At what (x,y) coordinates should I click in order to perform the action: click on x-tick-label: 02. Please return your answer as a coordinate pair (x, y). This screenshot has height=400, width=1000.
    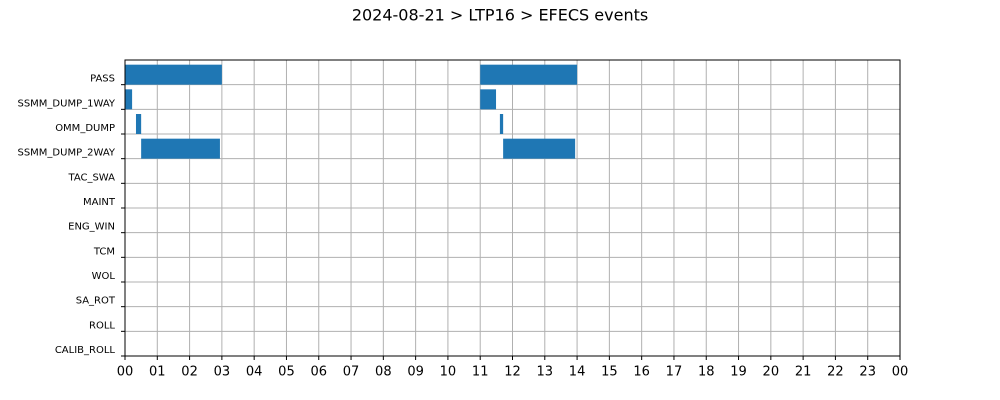
    Looking at the image, I should click on (189, 372).